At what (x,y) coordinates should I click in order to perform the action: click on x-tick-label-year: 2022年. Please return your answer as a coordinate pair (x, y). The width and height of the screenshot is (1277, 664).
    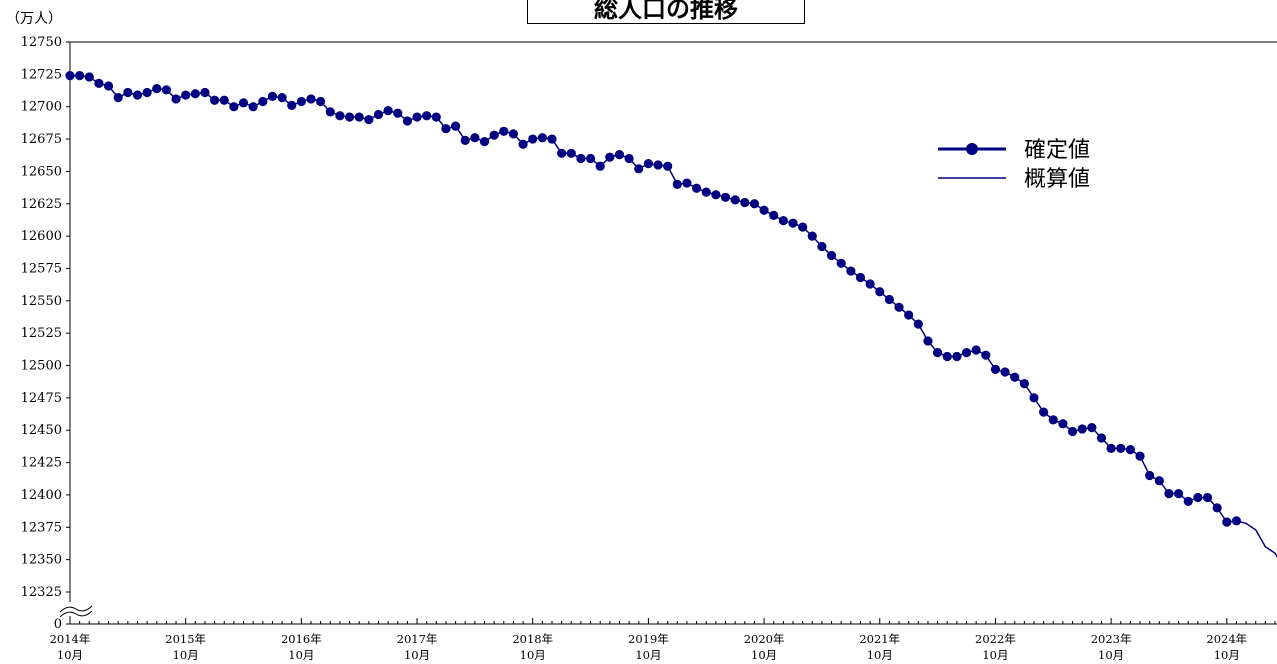
    Looking at the image, I should click on (995, 639).